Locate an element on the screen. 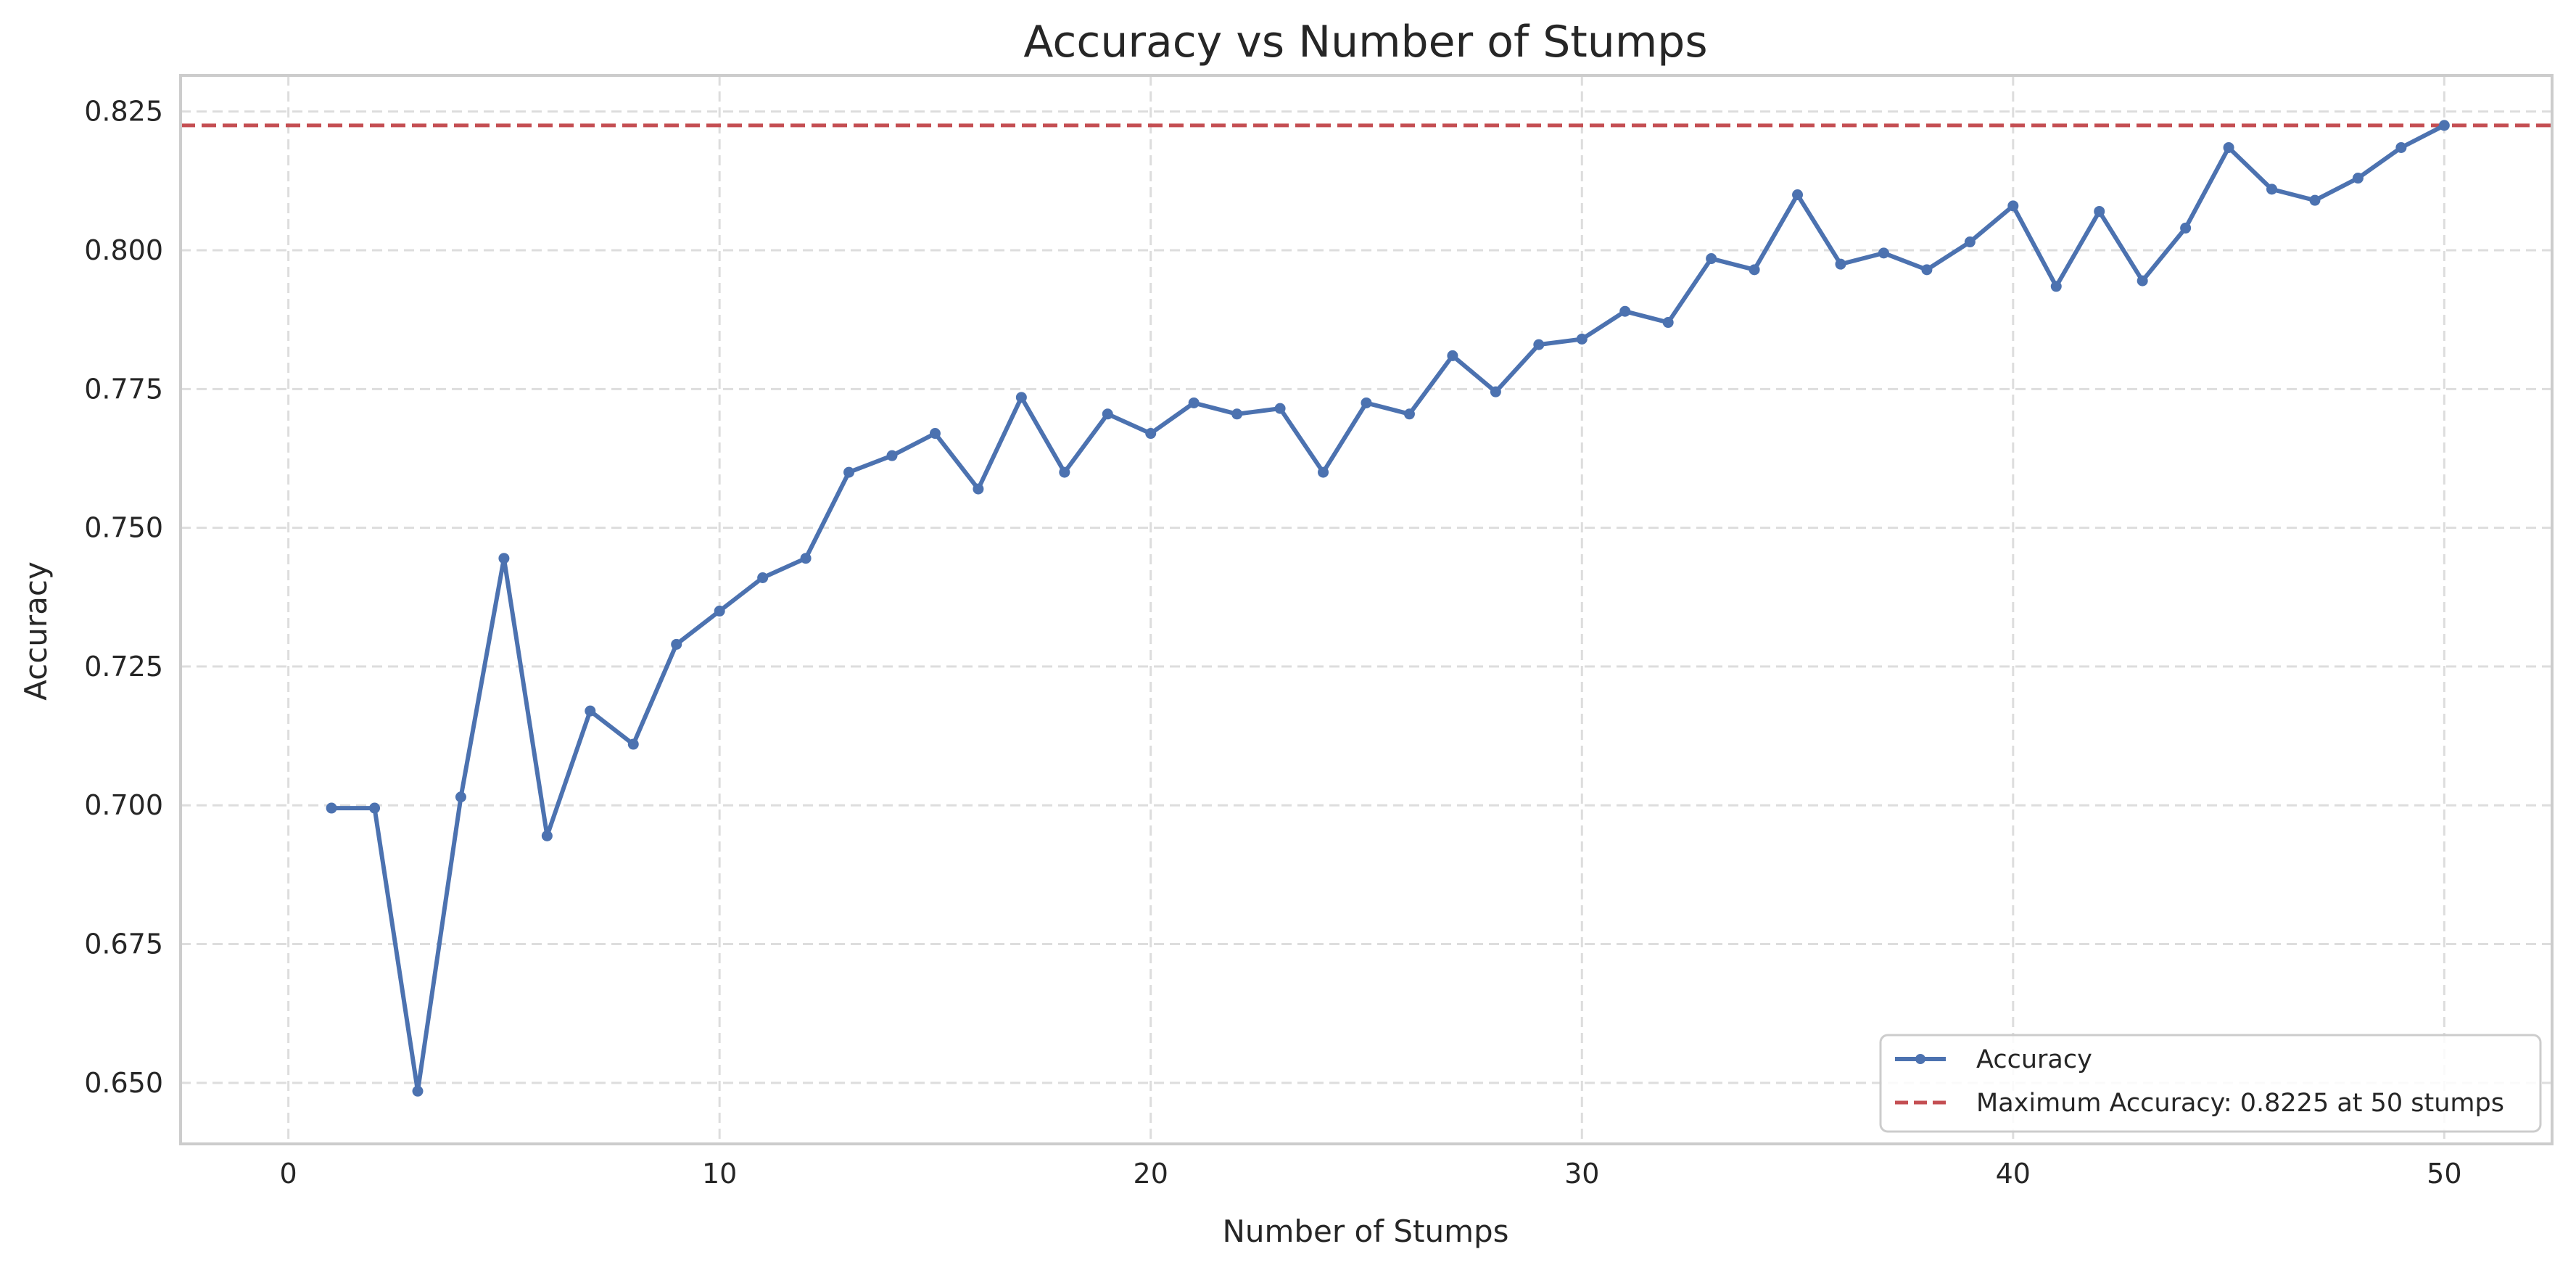 Image resolution: width=2576 pixels, height=1273 pixels. y-tick-label: 0.650 is located at coordinates (123, 1083).